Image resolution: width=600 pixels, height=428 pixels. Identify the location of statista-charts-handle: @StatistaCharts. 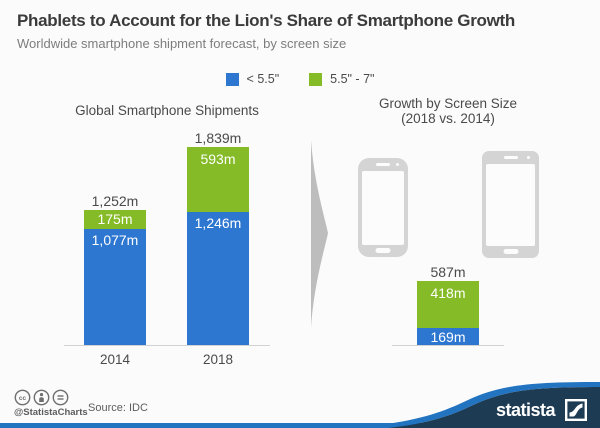
(51, 412).